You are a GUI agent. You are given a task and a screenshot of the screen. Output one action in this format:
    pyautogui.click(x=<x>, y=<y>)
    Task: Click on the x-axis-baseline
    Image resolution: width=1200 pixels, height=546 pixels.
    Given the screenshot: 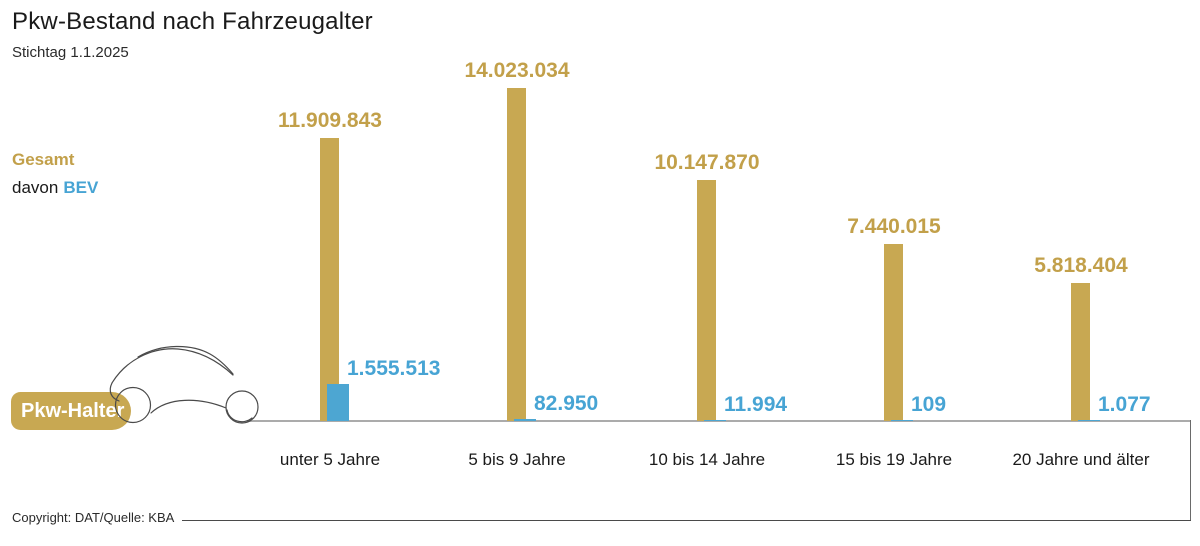 What is the action you would take?
    pyautogui.click(x=719, y=421)
    